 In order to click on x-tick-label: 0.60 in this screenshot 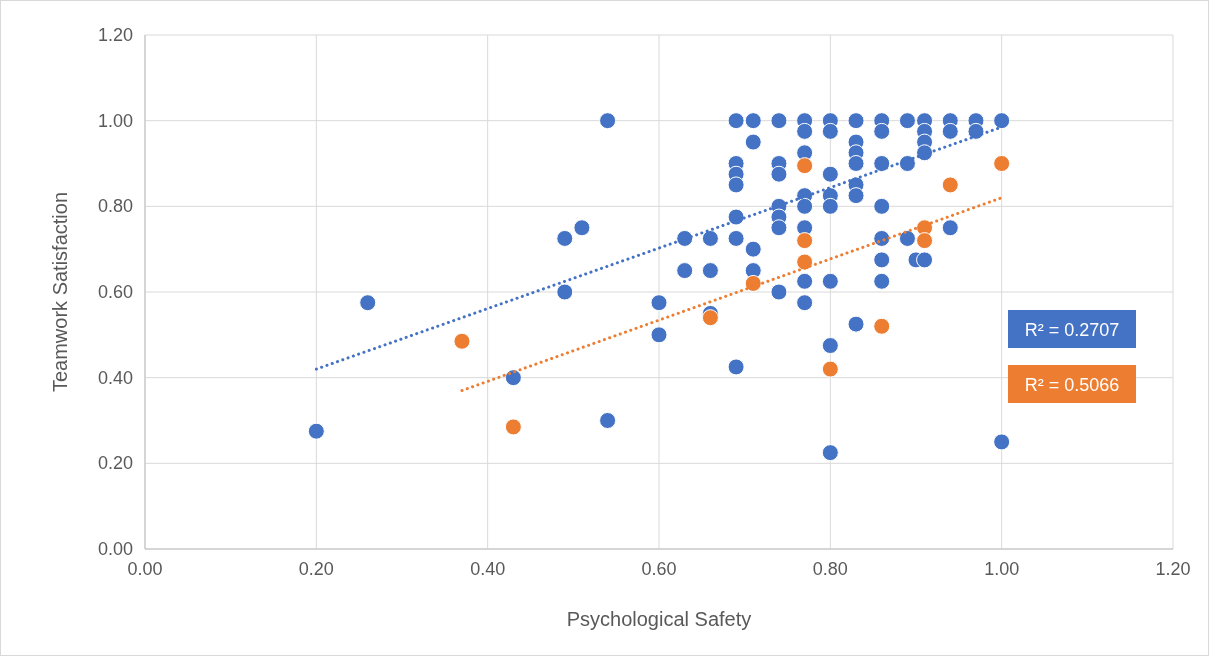, I will do `click(659, 569)`.